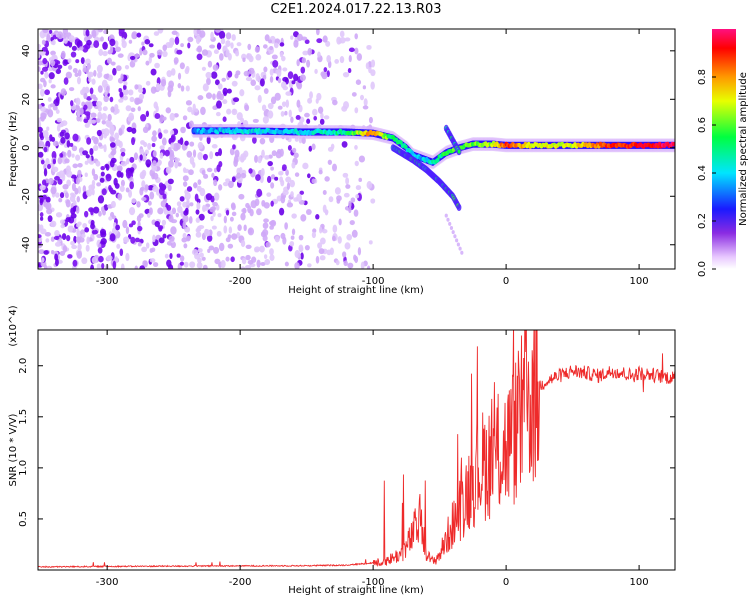 Image resolution: width=750 pixels, height=600 pixels. What do you see at coordinates (240, 582) in the screenshot?
I see `x-tick-label: -200` at bounding box center [240, 582].